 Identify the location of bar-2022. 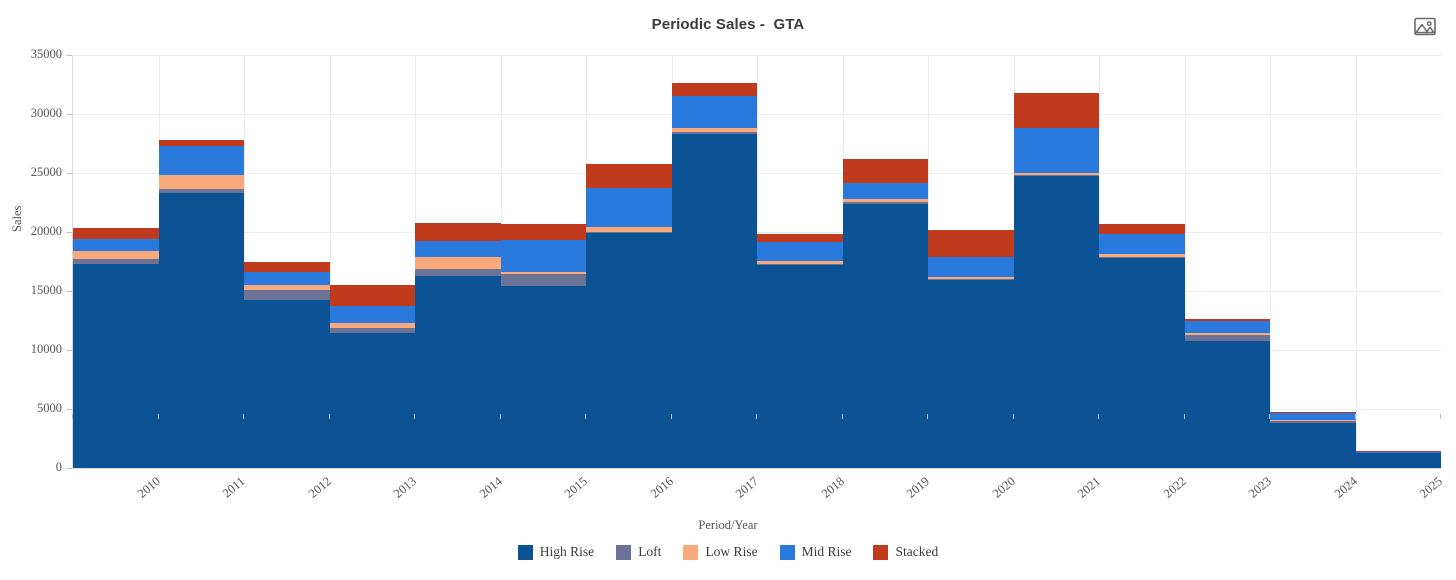
(1142, 261).